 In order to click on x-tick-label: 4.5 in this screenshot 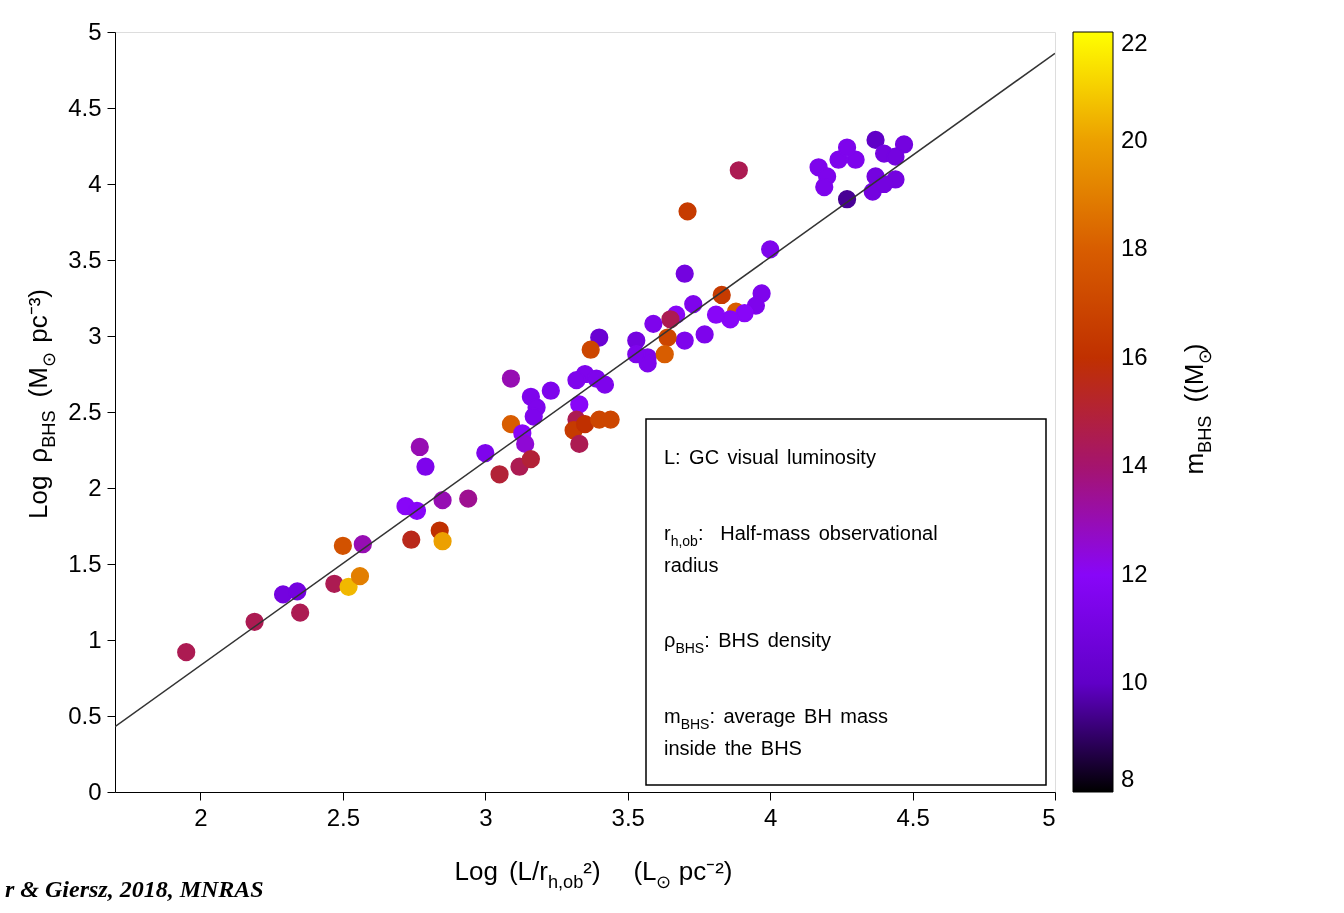, I will do `click(913, 817)`.